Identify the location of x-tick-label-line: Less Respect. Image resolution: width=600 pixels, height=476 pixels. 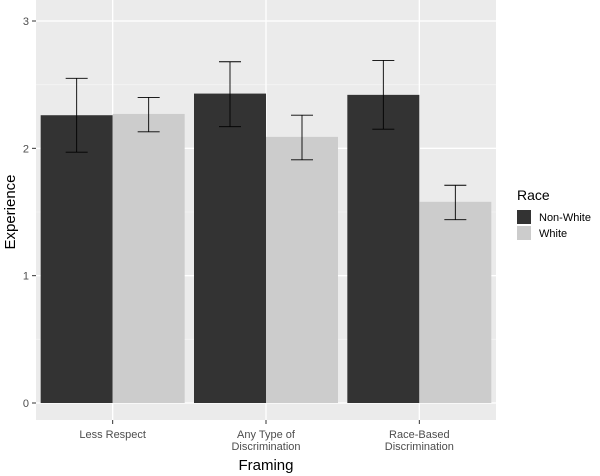
(112, 435).